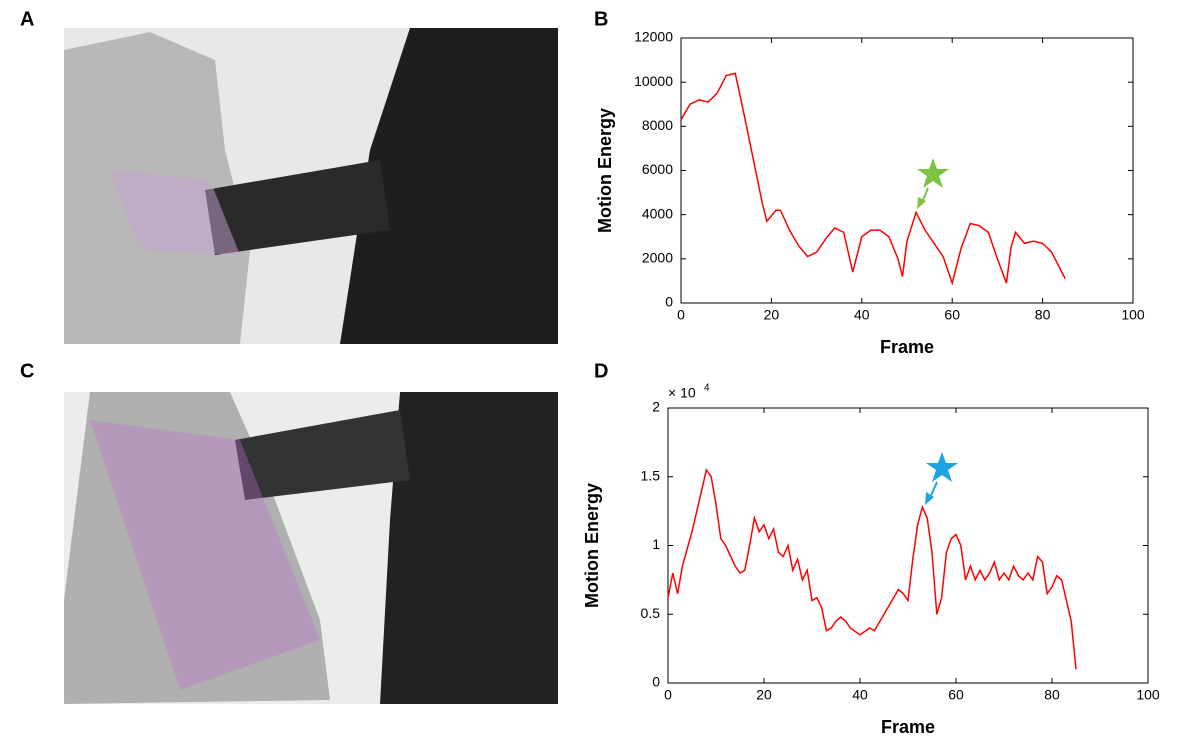 The width and height of the screenshot is (1177, 745). Describe the element at coordinates (651, 613) in the screenshot. I see `y-tick-label: 0.5` at that location.